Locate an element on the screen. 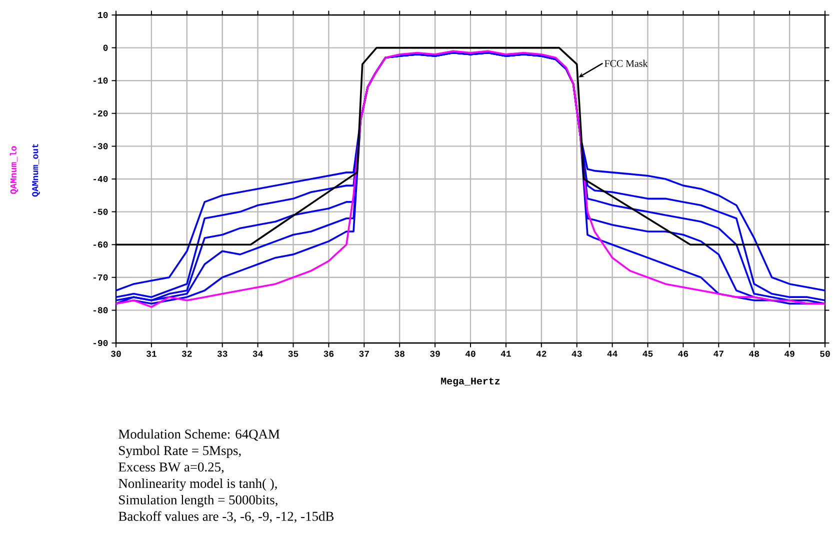 This screenshot has height=550, width=838. x-tick-label: 48 is located at coordinates (754, 353).